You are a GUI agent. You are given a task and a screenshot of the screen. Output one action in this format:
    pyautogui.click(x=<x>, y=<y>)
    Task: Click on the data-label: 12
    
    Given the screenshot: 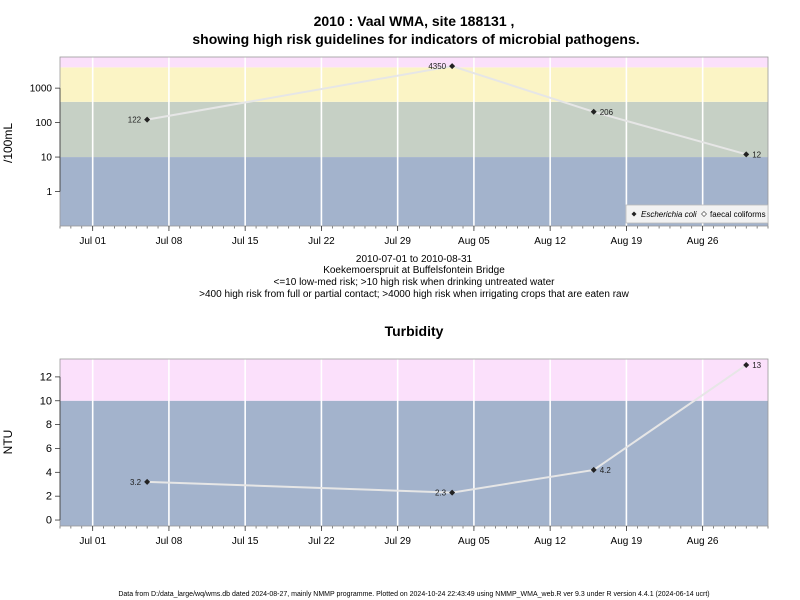 What is the action you would take?
    pyautogui.click(x=756, y=154)
    